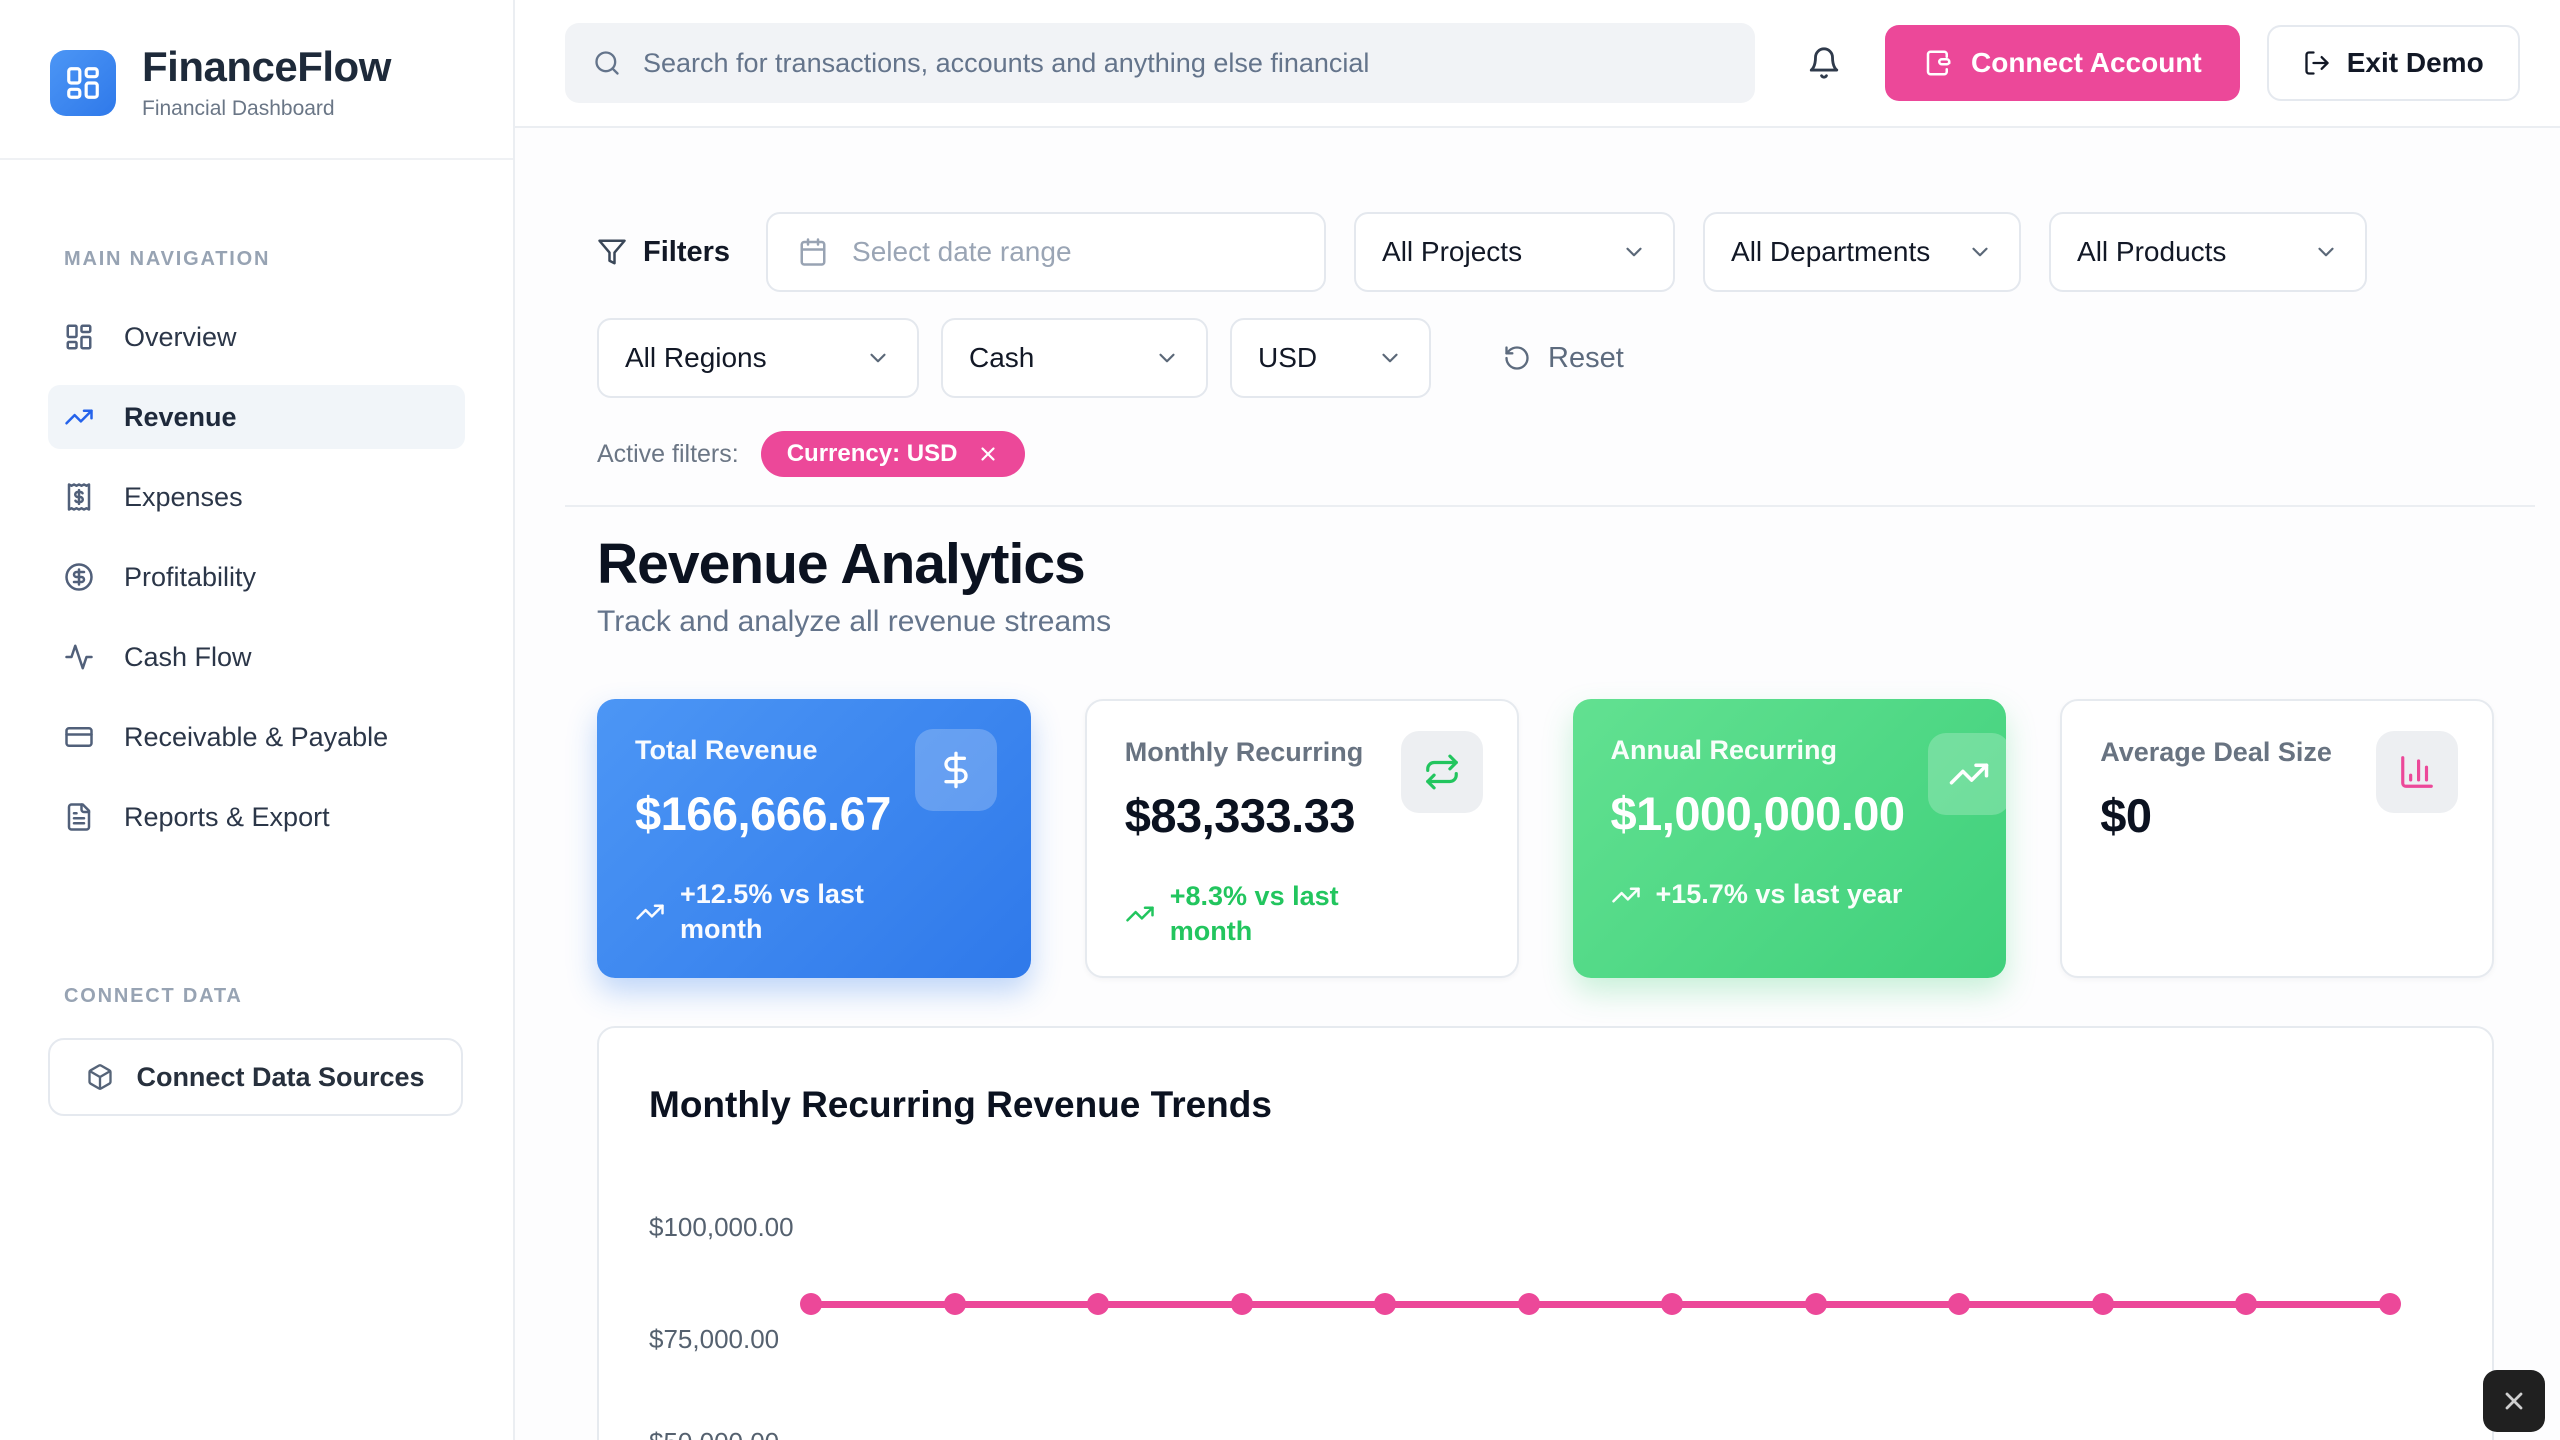  Describe the element at coordinates (962, 251) in the screenshot. I see `date-range-placeholder: Select date range` at that location.